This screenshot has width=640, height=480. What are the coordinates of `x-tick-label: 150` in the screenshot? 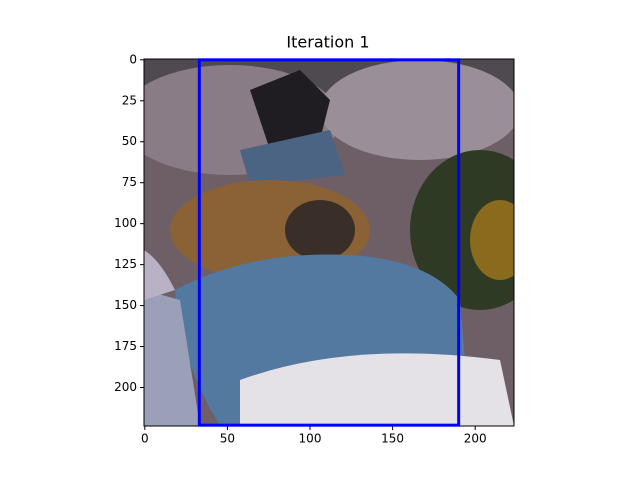 It's located at (392, 439).